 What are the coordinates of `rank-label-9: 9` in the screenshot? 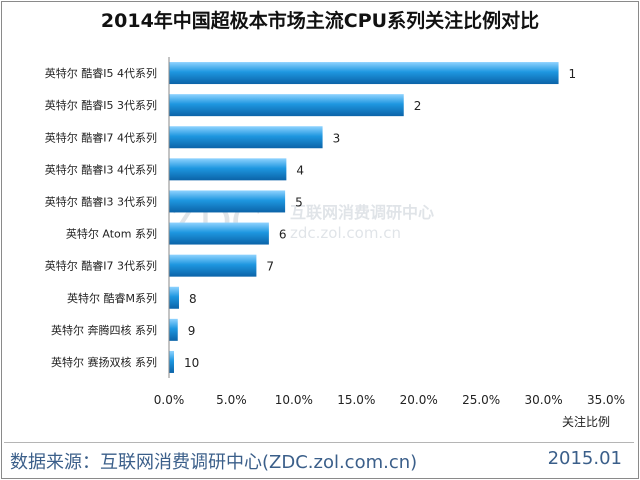 It's located at (192, 331).